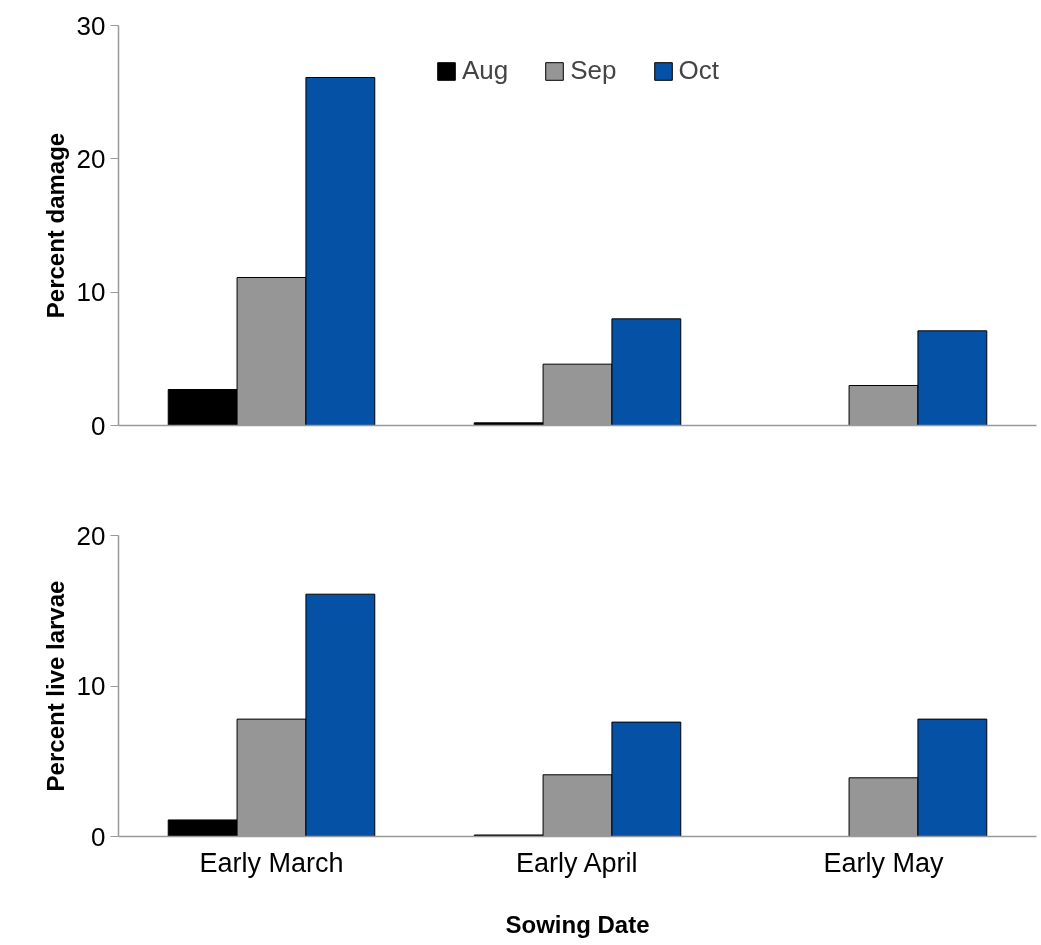 This screenshot has height=945, width=1041. Describe the element at coordinates (593, 70) in the screenshot. I see `legend-label: Sep` at that location.